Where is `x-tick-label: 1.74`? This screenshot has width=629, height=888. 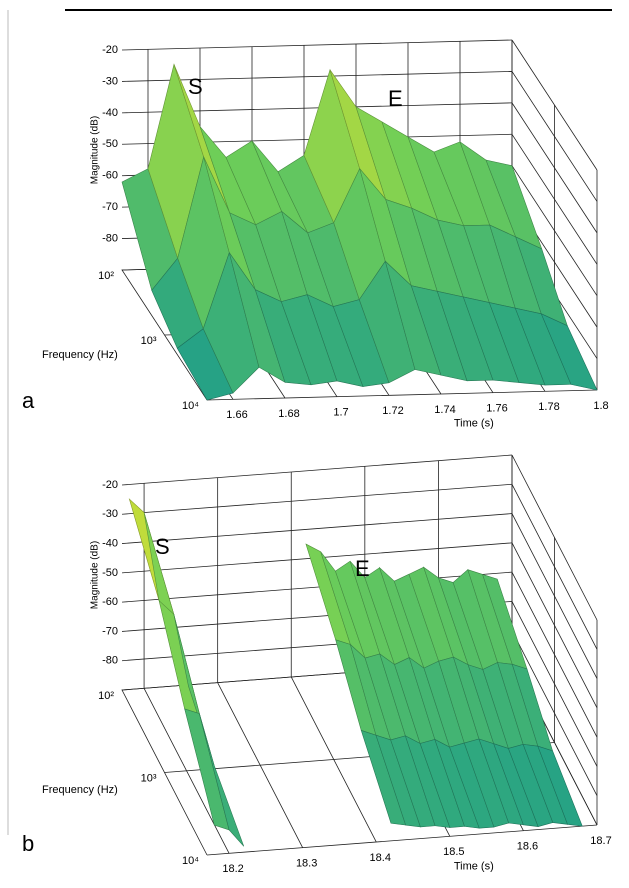 x-tick-label: 1.74 is located at coordinates (444, 410).